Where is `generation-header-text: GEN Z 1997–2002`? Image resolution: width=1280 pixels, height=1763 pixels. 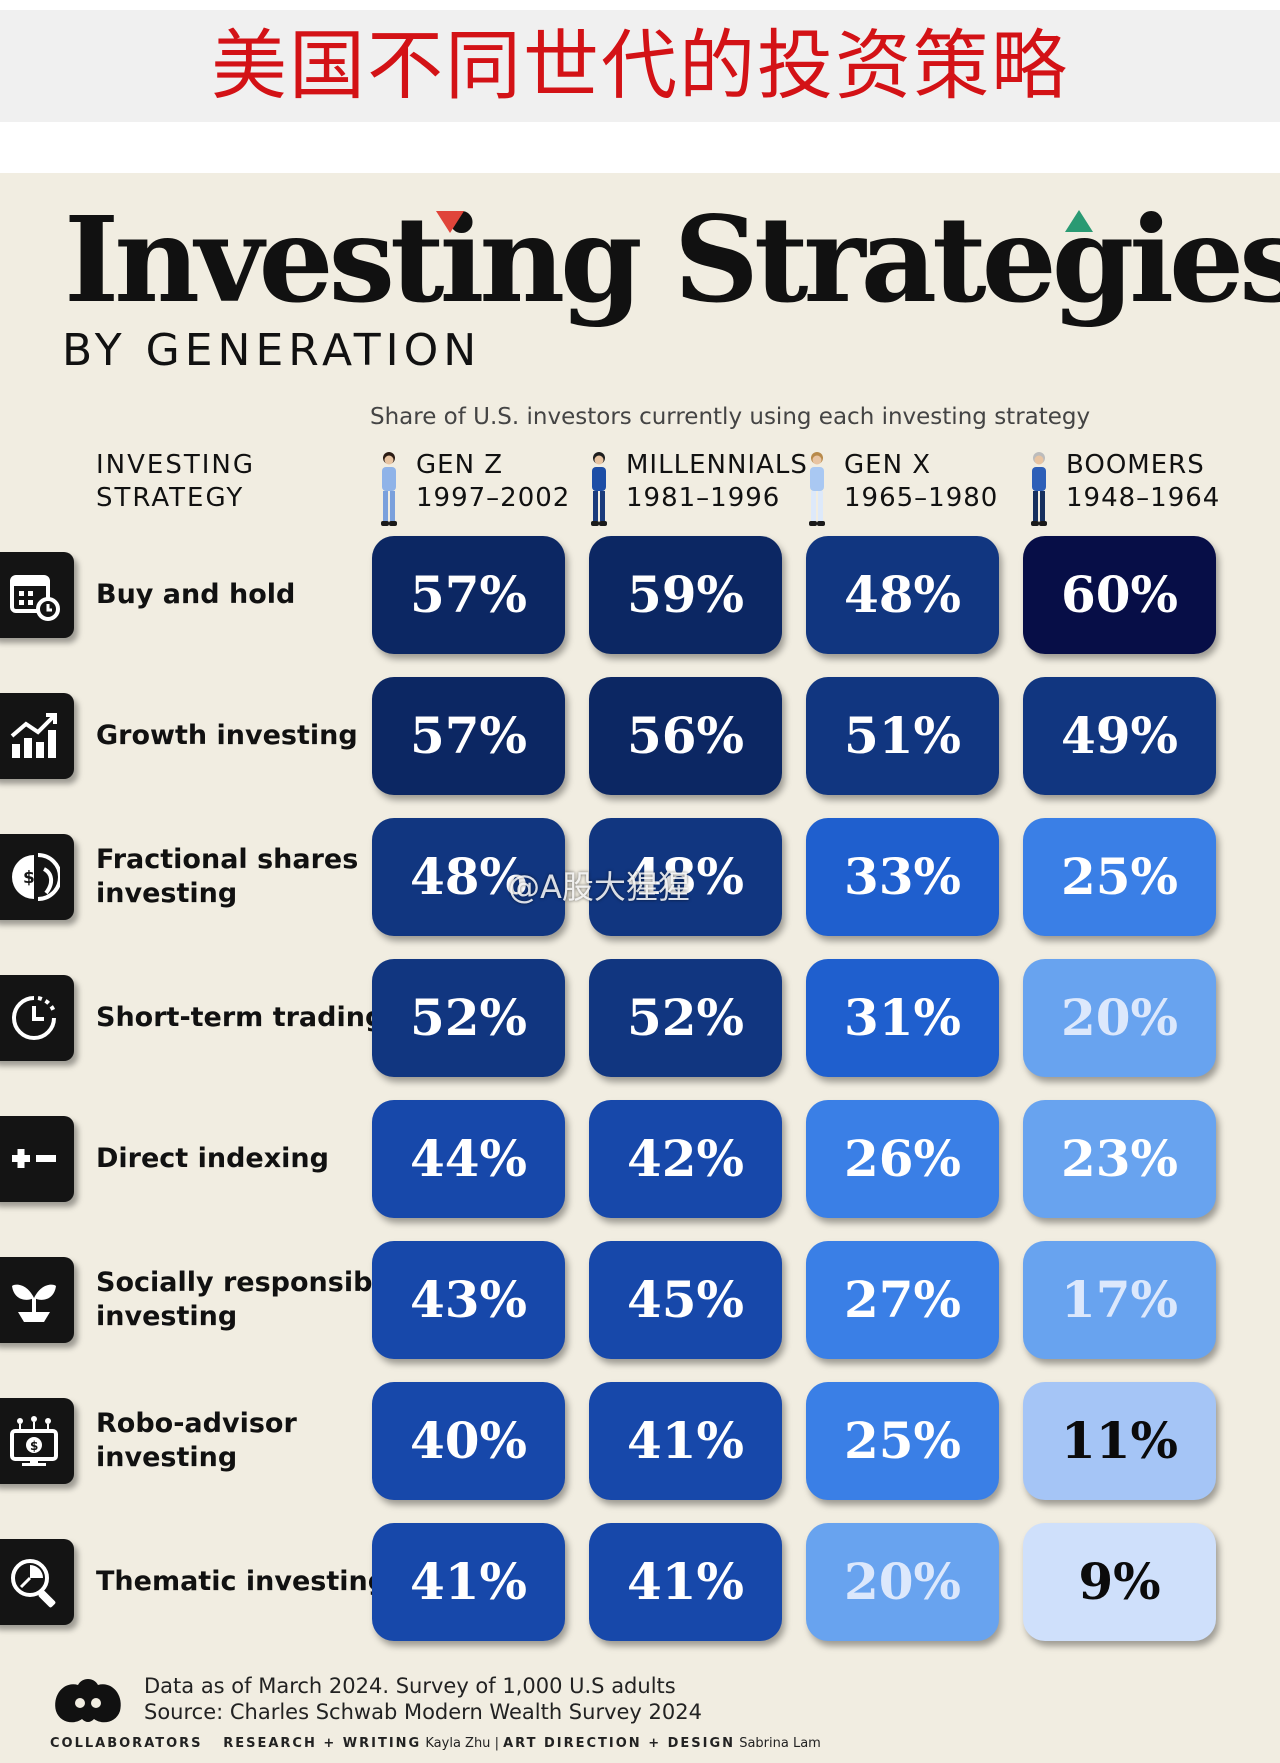 generation-header-text: GEN Z 1997–2002 is located at coordinates (493, 482).